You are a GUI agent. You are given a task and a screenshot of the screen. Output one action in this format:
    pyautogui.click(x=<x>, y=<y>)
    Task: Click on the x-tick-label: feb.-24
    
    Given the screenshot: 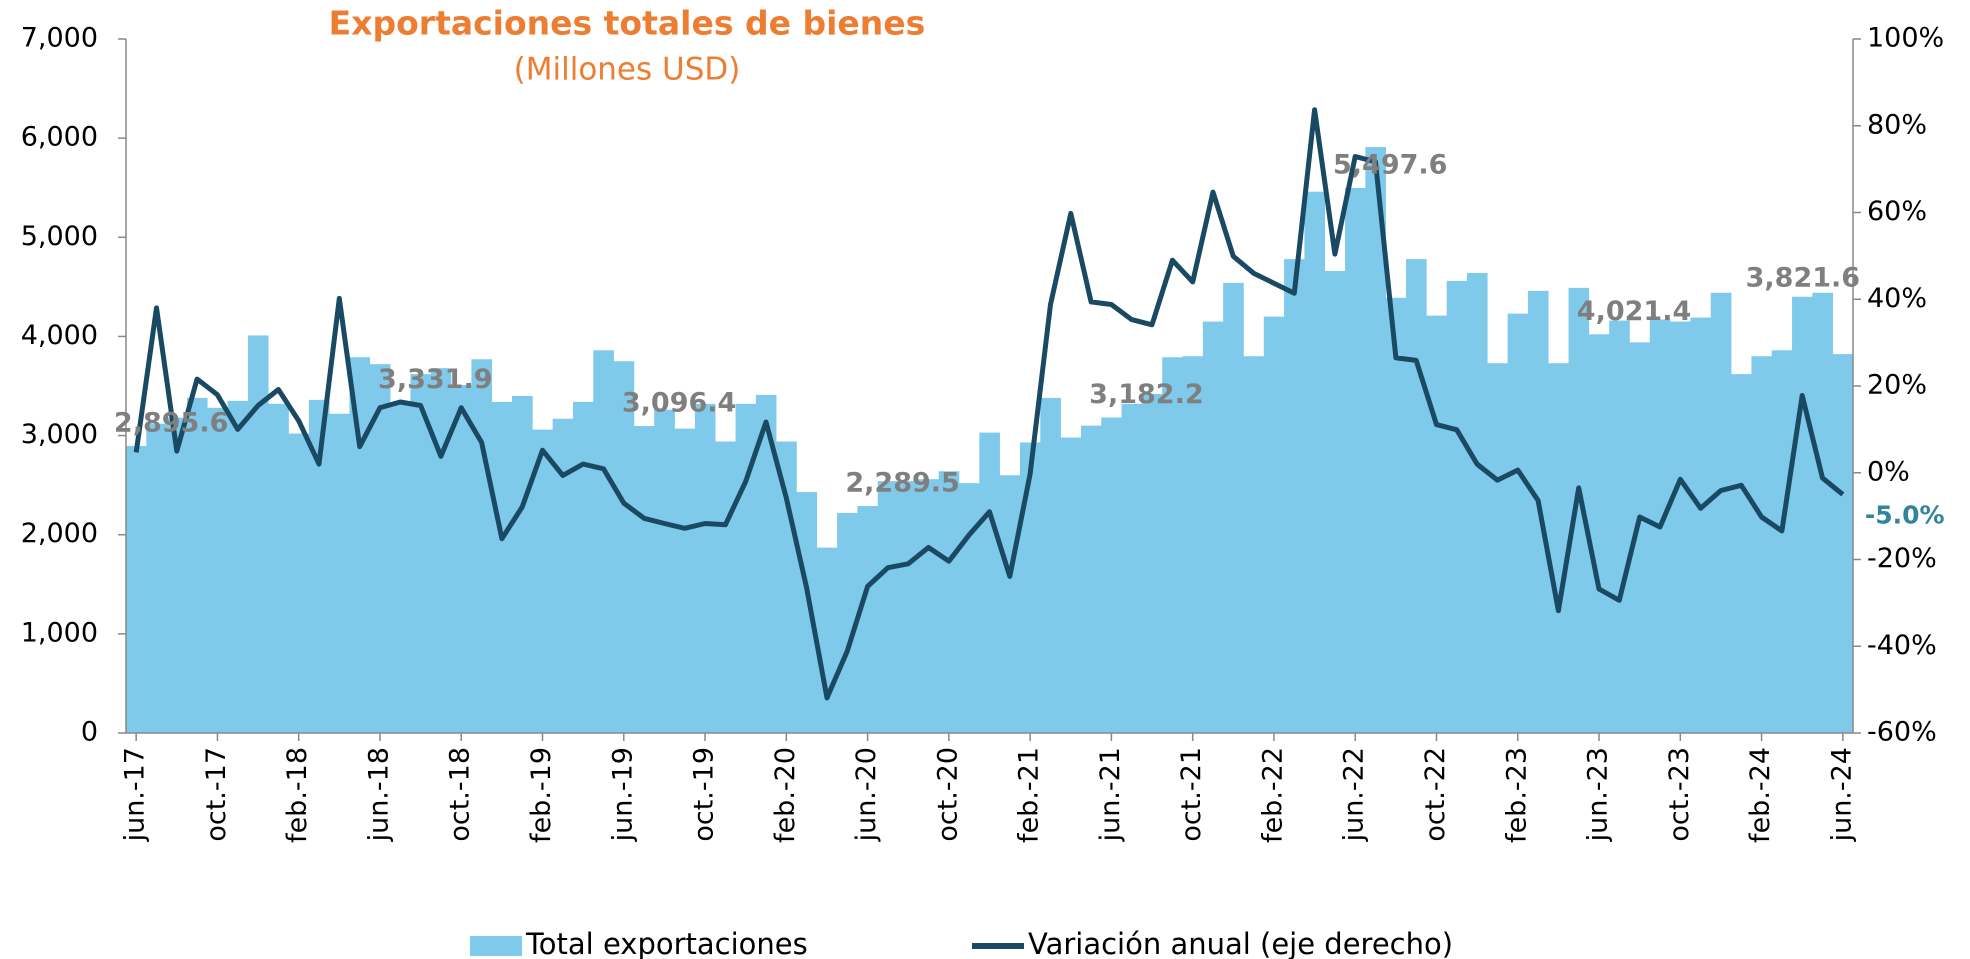 What is the action you would take?
    pyautogui.click(x=1760, y=795)
    